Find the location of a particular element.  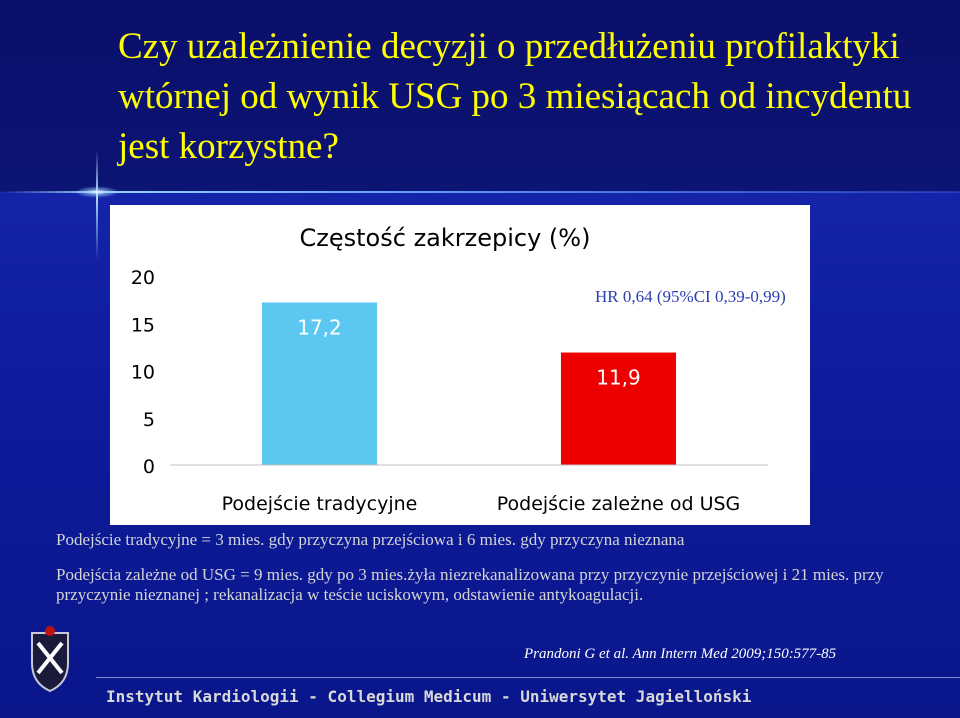

y-tick-label: 5 is located at coordinates (149, 420).